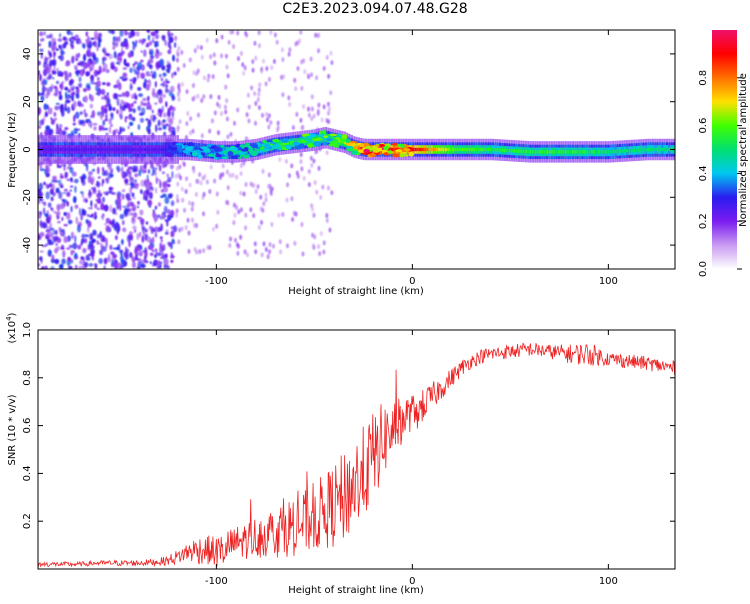 Image resolution: width=750 pixels, height=604 pixels. Describe the element at coordinates (27, 149) in the screenshot. I see `spectrogram-y-tick-label: 0` at that location.